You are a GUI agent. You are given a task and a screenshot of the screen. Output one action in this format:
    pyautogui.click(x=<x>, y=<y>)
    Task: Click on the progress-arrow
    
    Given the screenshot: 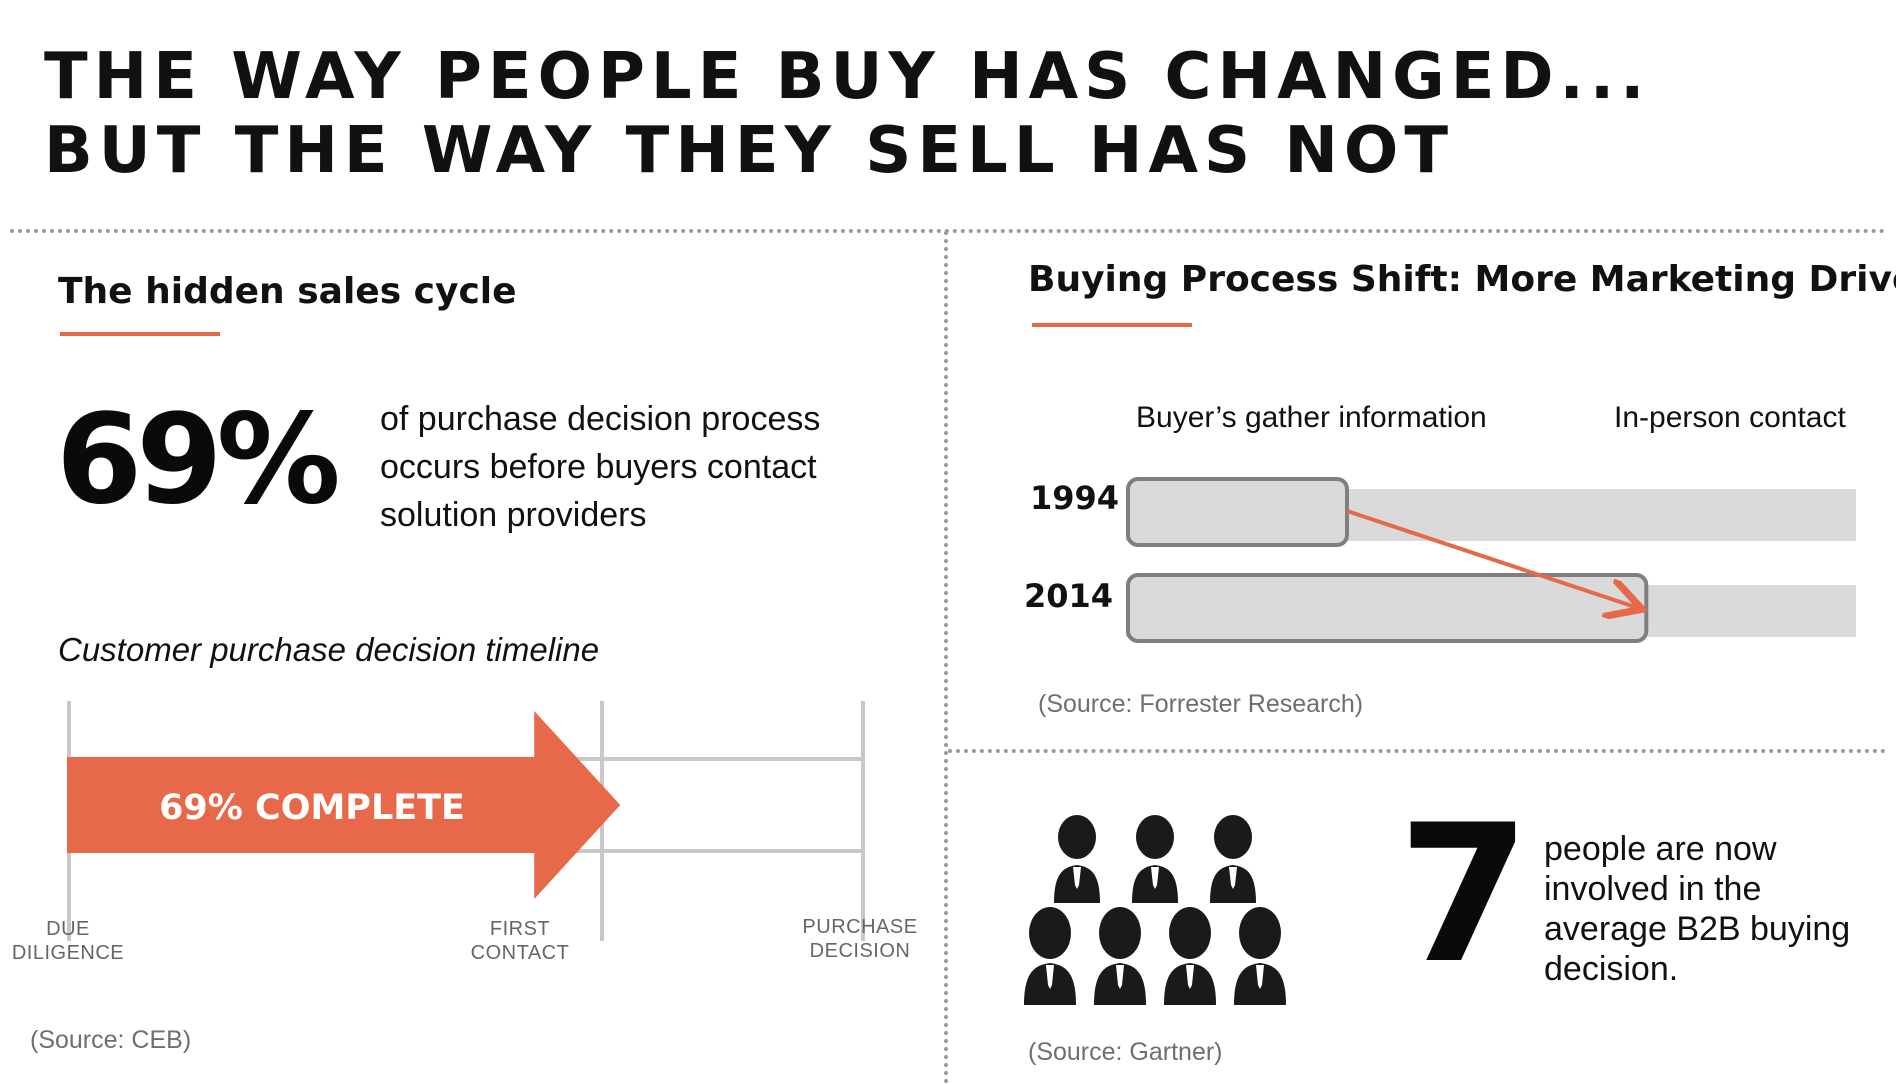 What is the action you would take?
    pyautogui.click(x=344, y=805)
    